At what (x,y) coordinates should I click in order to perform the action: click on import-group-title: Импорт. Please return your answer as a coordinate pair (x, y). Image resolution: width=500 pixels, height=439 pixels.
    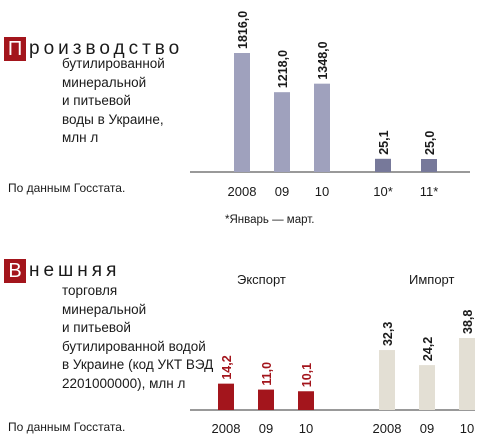
    Looking at the image, I should click on (432, 279).